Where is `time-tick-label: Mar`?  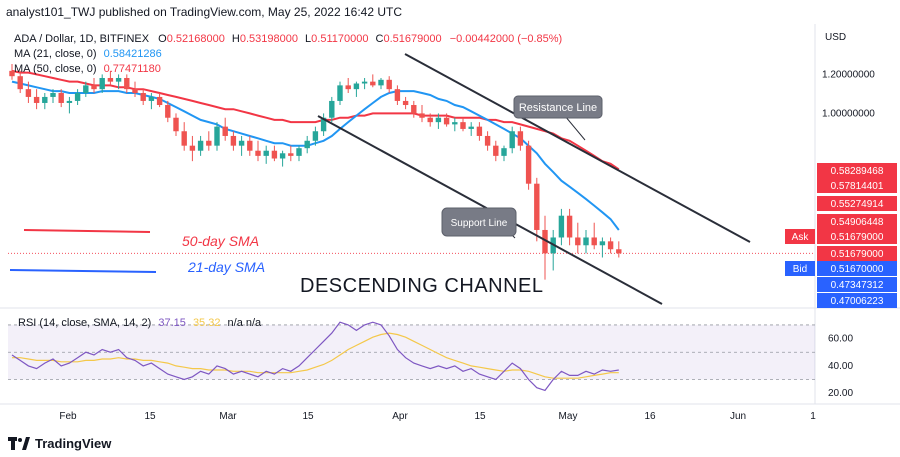 time-tick-label: Mar is located at coordinates (228, 416).